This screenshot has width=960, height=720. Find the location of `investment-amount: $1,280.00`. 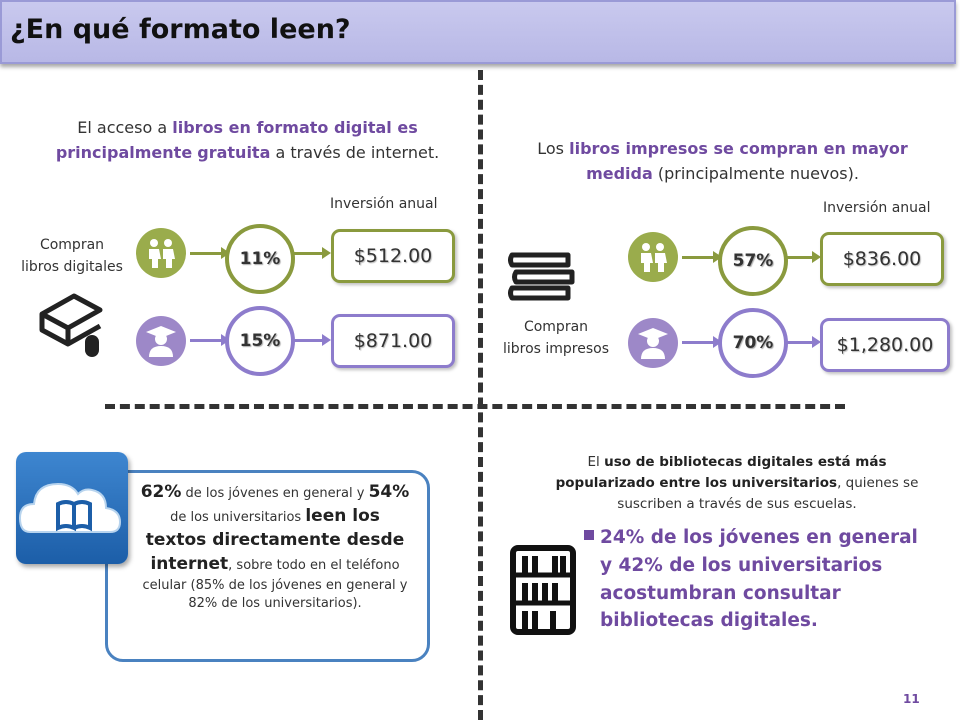

investment-amount: $1,280.00 is located at coordinates (885, 345).